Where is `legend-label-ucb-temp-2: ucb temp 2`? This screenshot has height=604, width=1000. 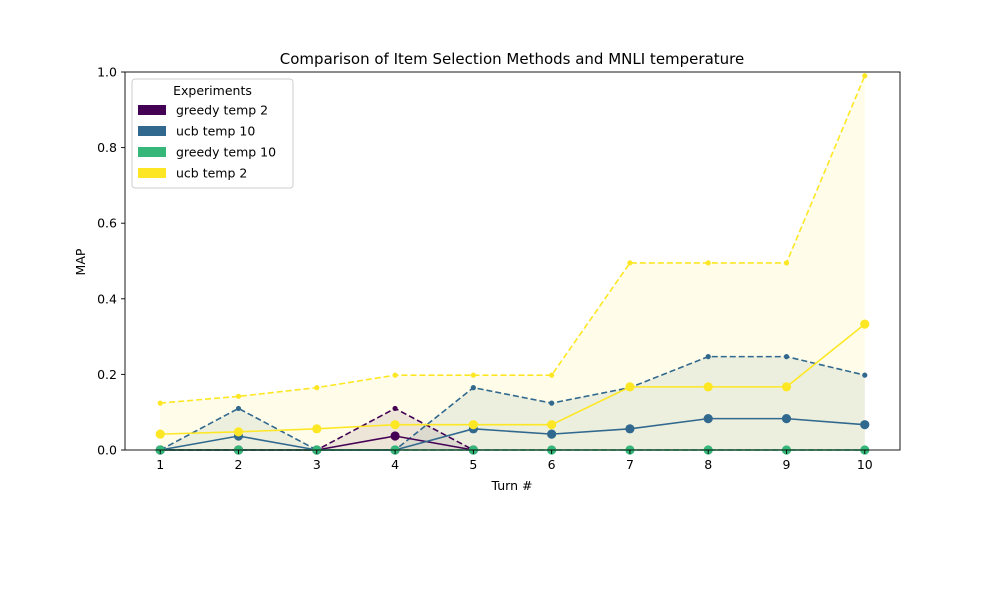
legend-label-ucb-temp-2: ucb temp 2 is located at coordinates (211, 173).